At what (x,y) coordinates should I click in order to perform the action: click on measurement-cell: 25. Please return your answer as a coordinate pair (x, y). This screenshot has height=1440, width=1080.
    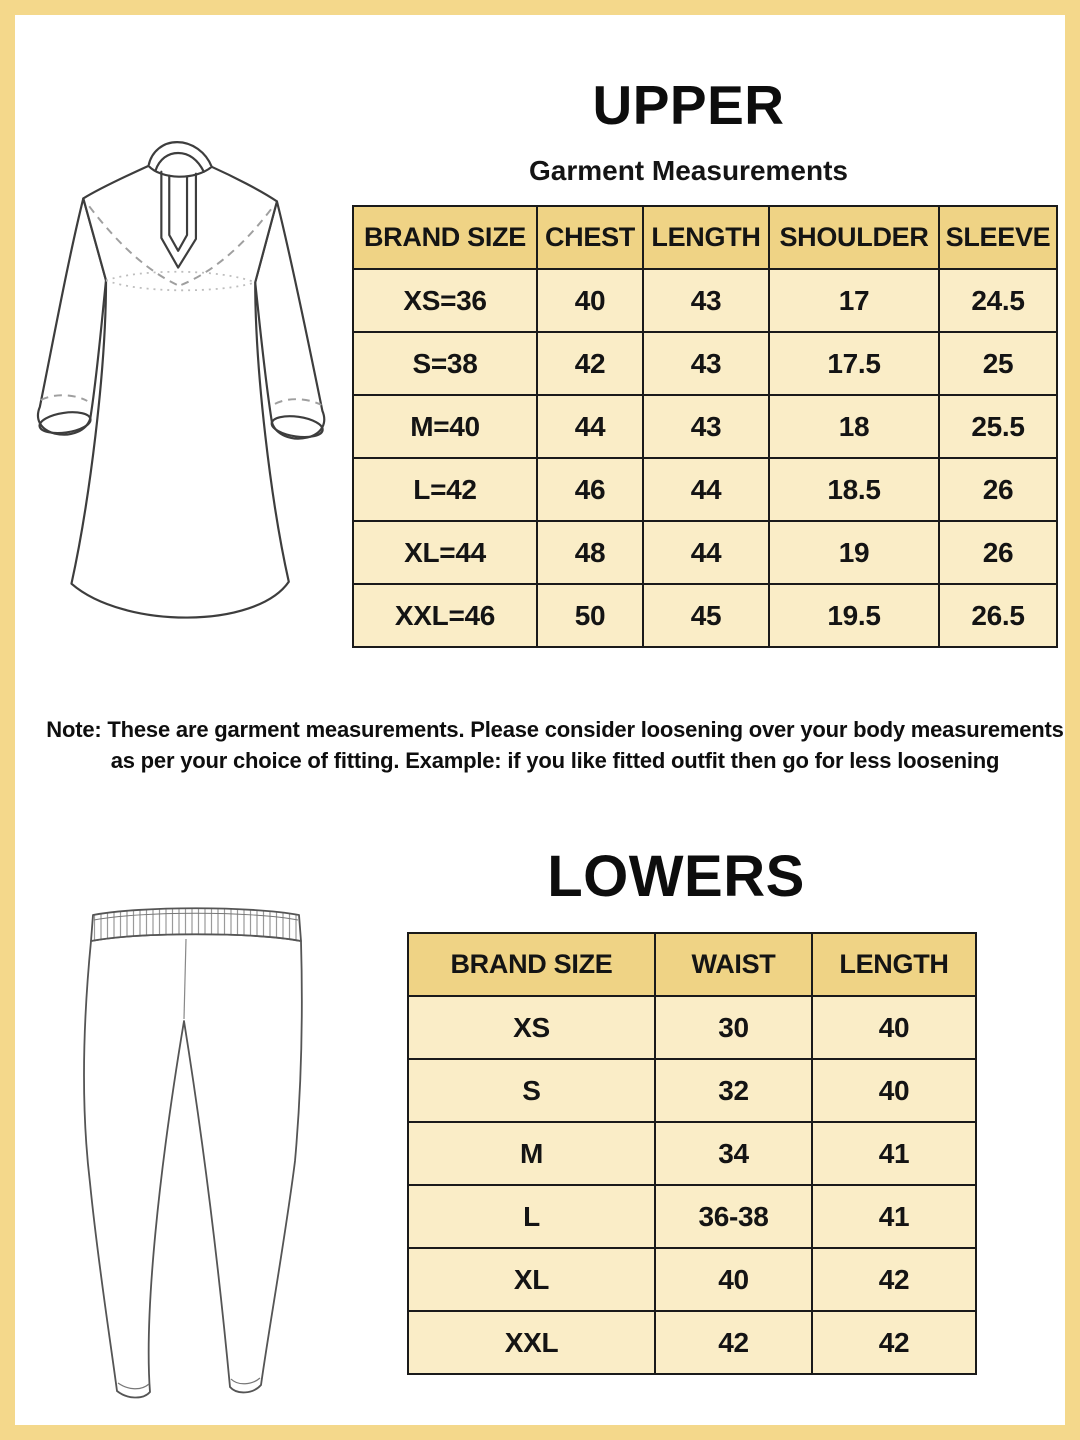
    Looking at the image, I should click on (998, 363).